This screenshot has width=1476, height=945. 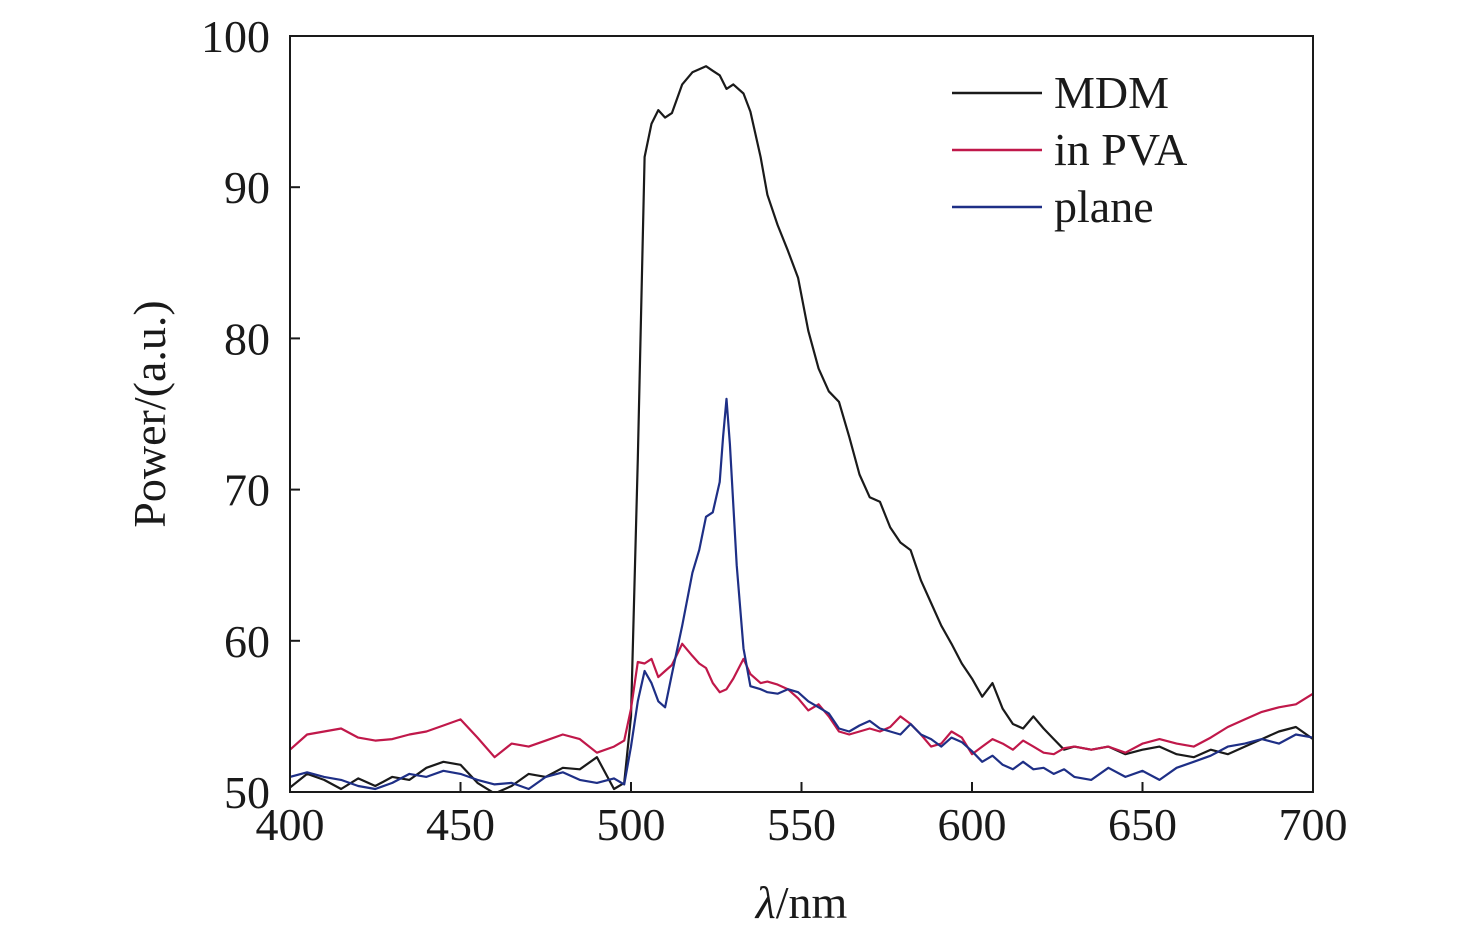 What do you see at coordinates (801, 700) in the screenshot?
I see `series-line-in-pva` at bounding box center [801, 700].